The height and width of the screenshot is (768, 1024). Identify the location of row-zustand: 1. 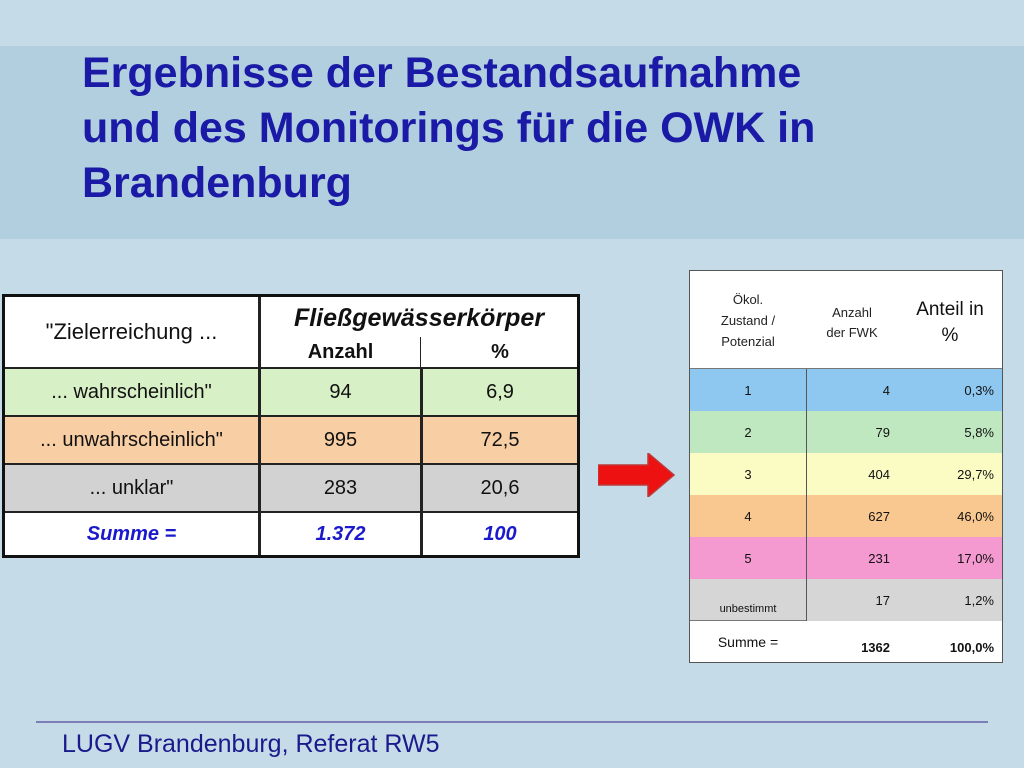
(748, 390).